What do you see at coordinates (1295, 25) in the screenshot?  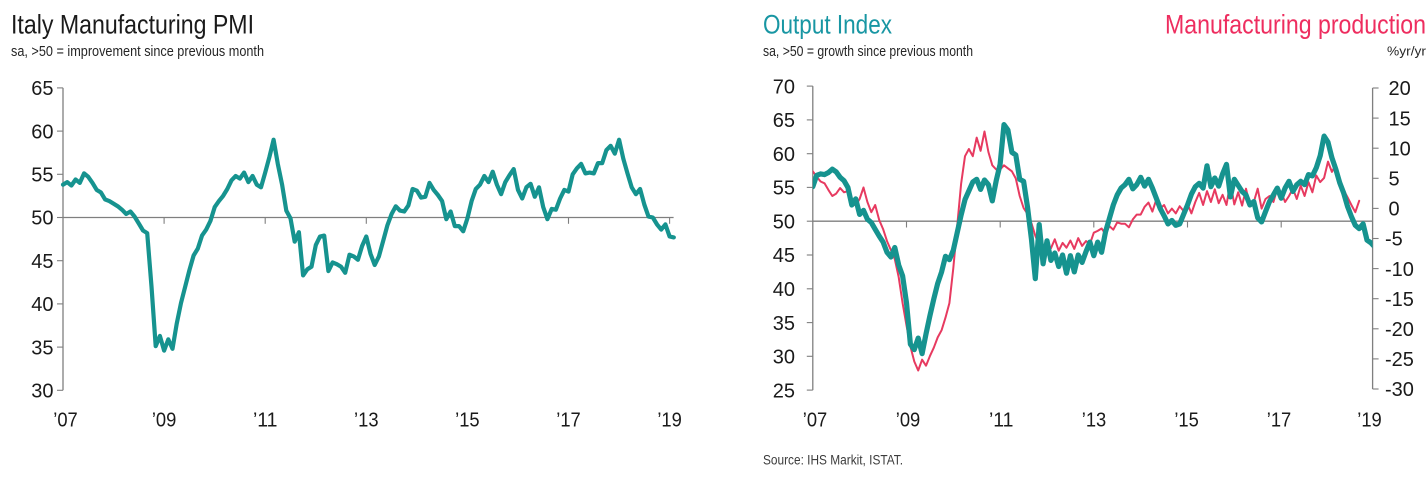 I see `svg-text: Manufacturing production` at bounding box center [1295, 25].